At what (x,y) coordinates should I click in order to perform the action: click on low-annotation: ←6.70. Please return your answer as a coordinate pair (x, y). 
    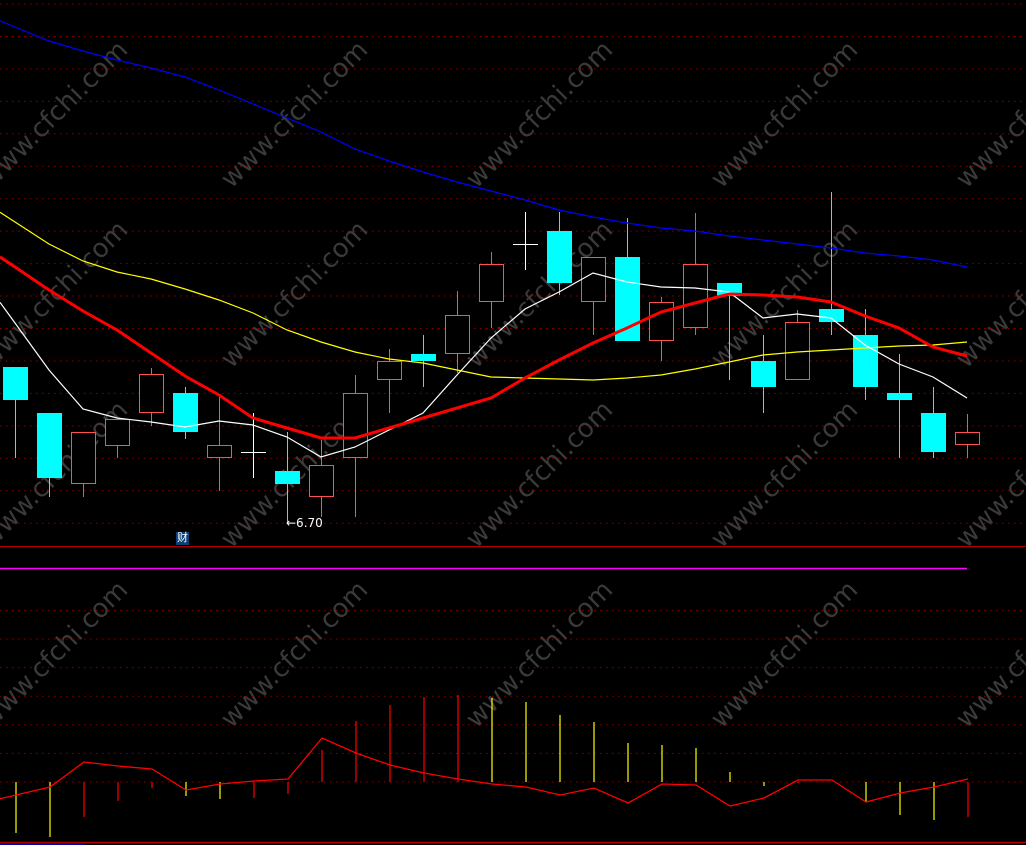
    Looking at the image, I should click on (304, 523).